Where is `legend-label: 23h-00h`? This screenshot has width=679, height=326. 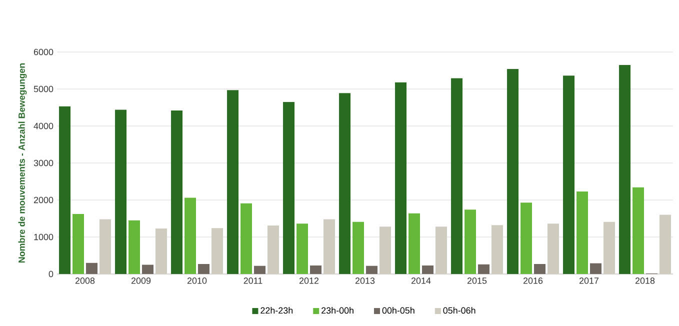 legend-label: 23h-00h is located at coordinates (338, 310).